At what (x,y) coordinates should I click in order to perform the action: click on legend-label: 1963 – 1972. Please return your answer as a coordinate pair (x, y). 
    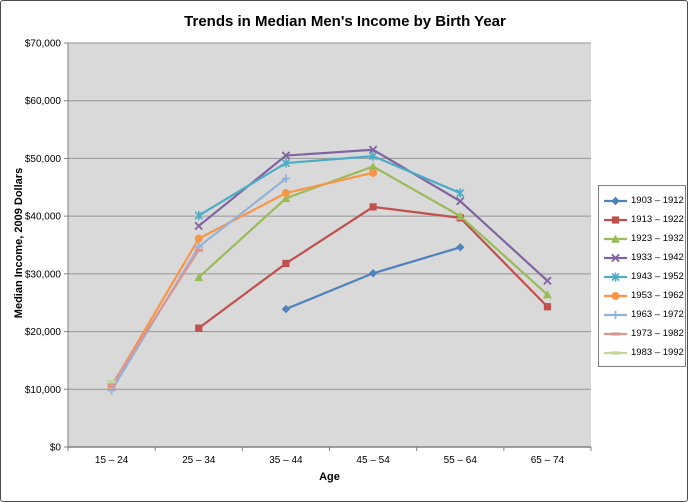
    Looking at the image, I should click on (657, 314).